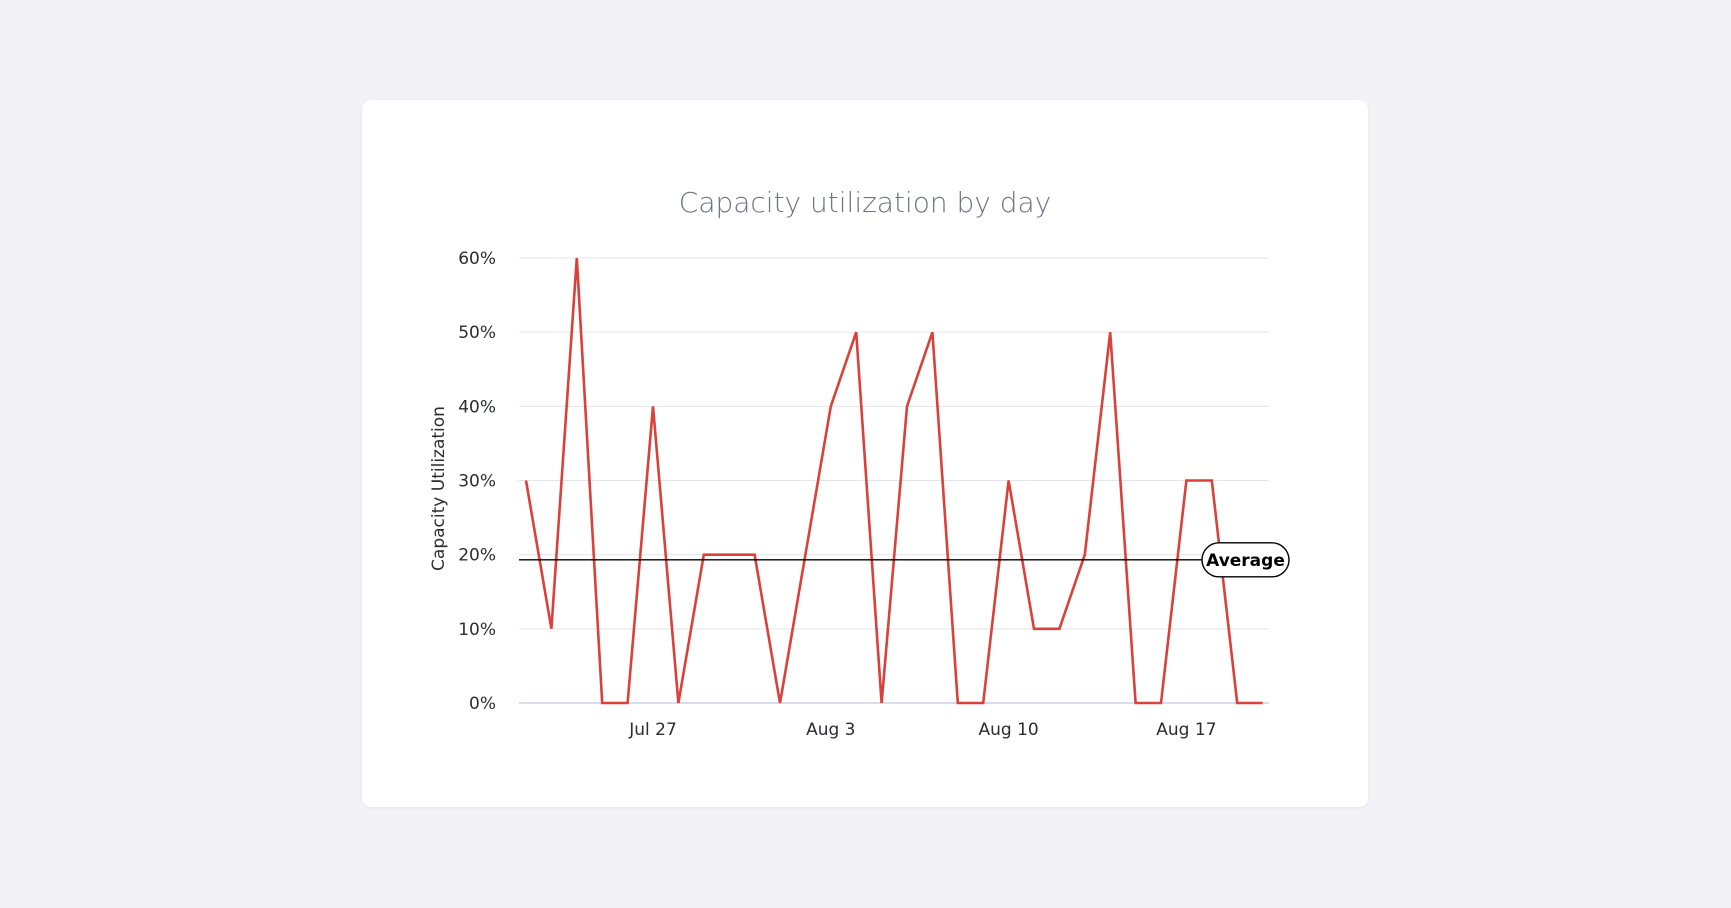 This screenshot has width=1731, height=908. Describe the element at coordinates (439, 488) in the screenshot. I see `y-axis-title: Capacity Utilization` at that location.